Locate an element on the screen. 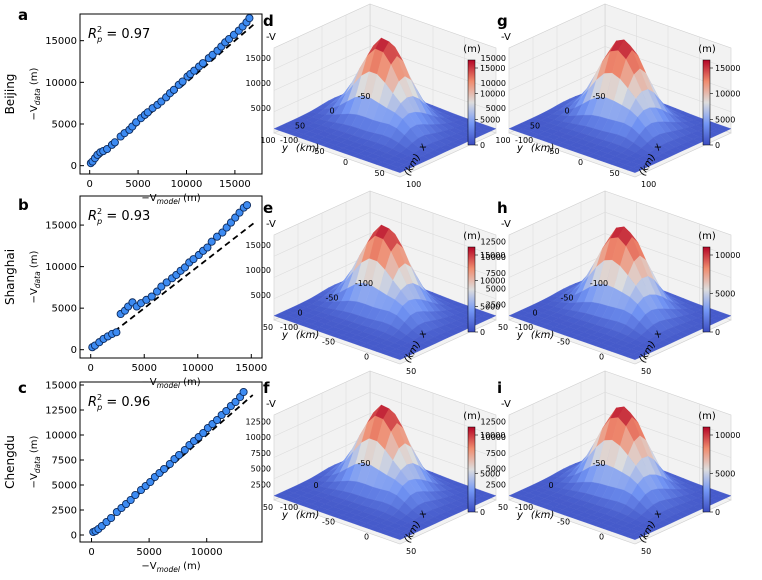  panel-letter: g is located at coordinates (502, 21).